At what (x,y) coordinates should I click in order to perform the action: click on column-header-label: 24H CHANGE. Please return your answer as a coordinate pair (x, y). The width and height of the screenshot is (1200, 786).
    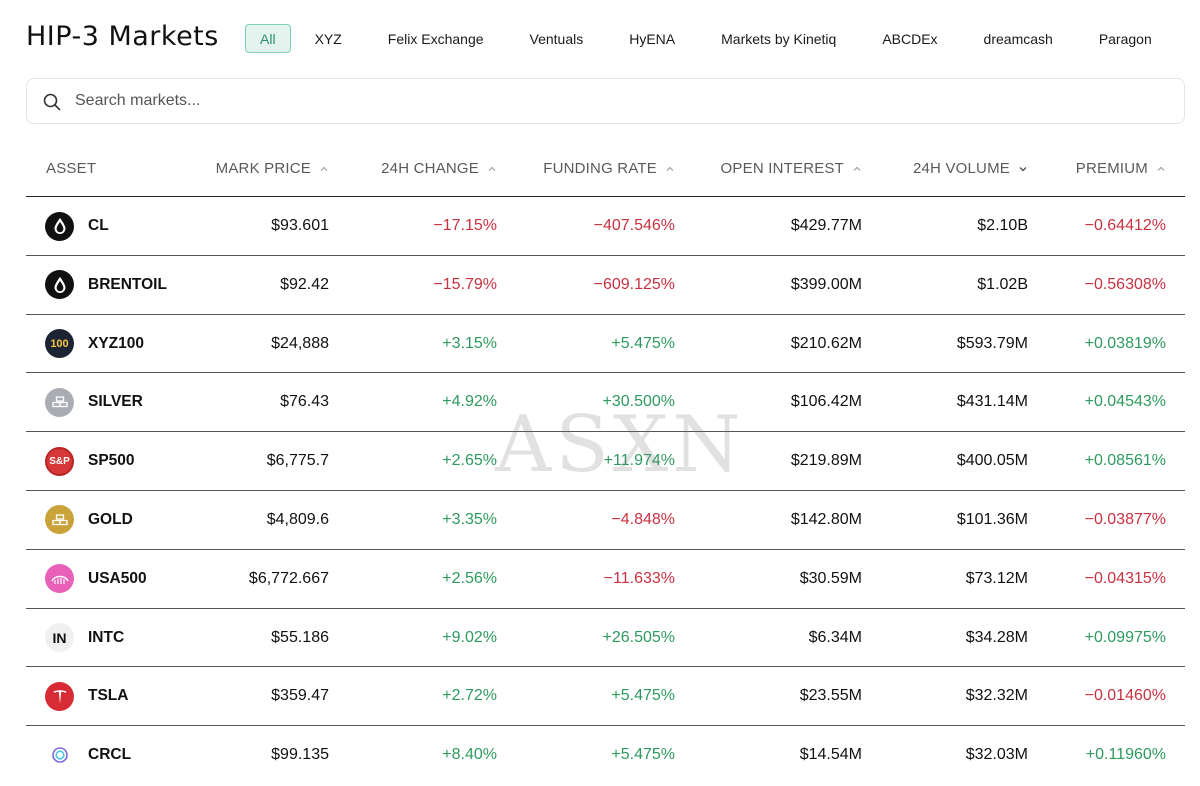
    Looking at the image, I should click on (430, 168).